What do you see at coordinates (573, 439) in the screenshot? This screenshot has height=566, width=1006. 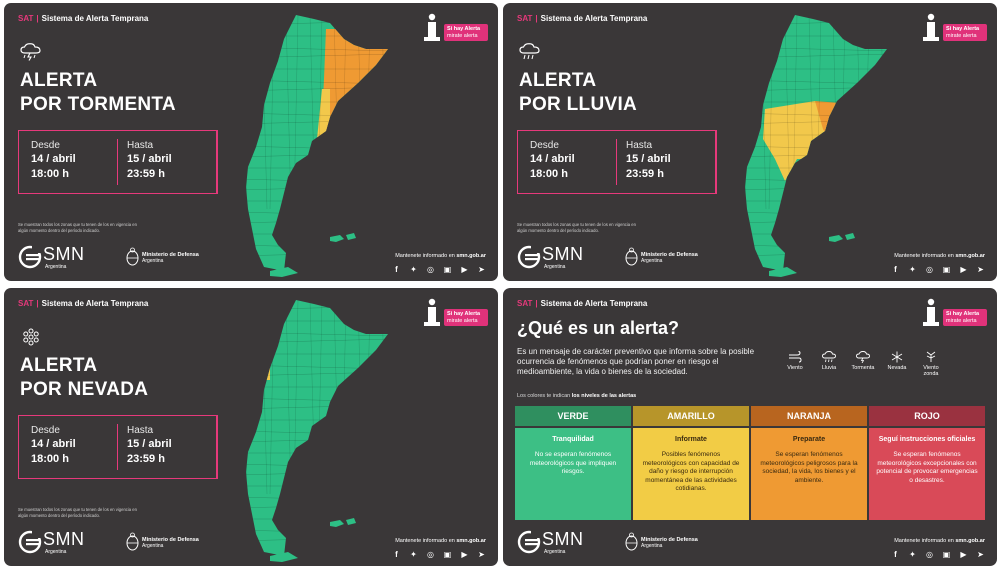 I see `level-title: Tranquilidad` at bounding box center [573, 439].